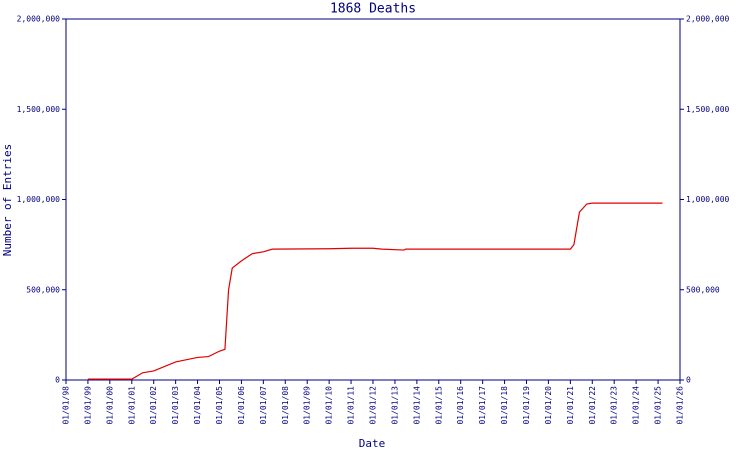  Describe the element at coordinates (57, 380) in the screenshot. I see `y-tick-label: 0` at that location.